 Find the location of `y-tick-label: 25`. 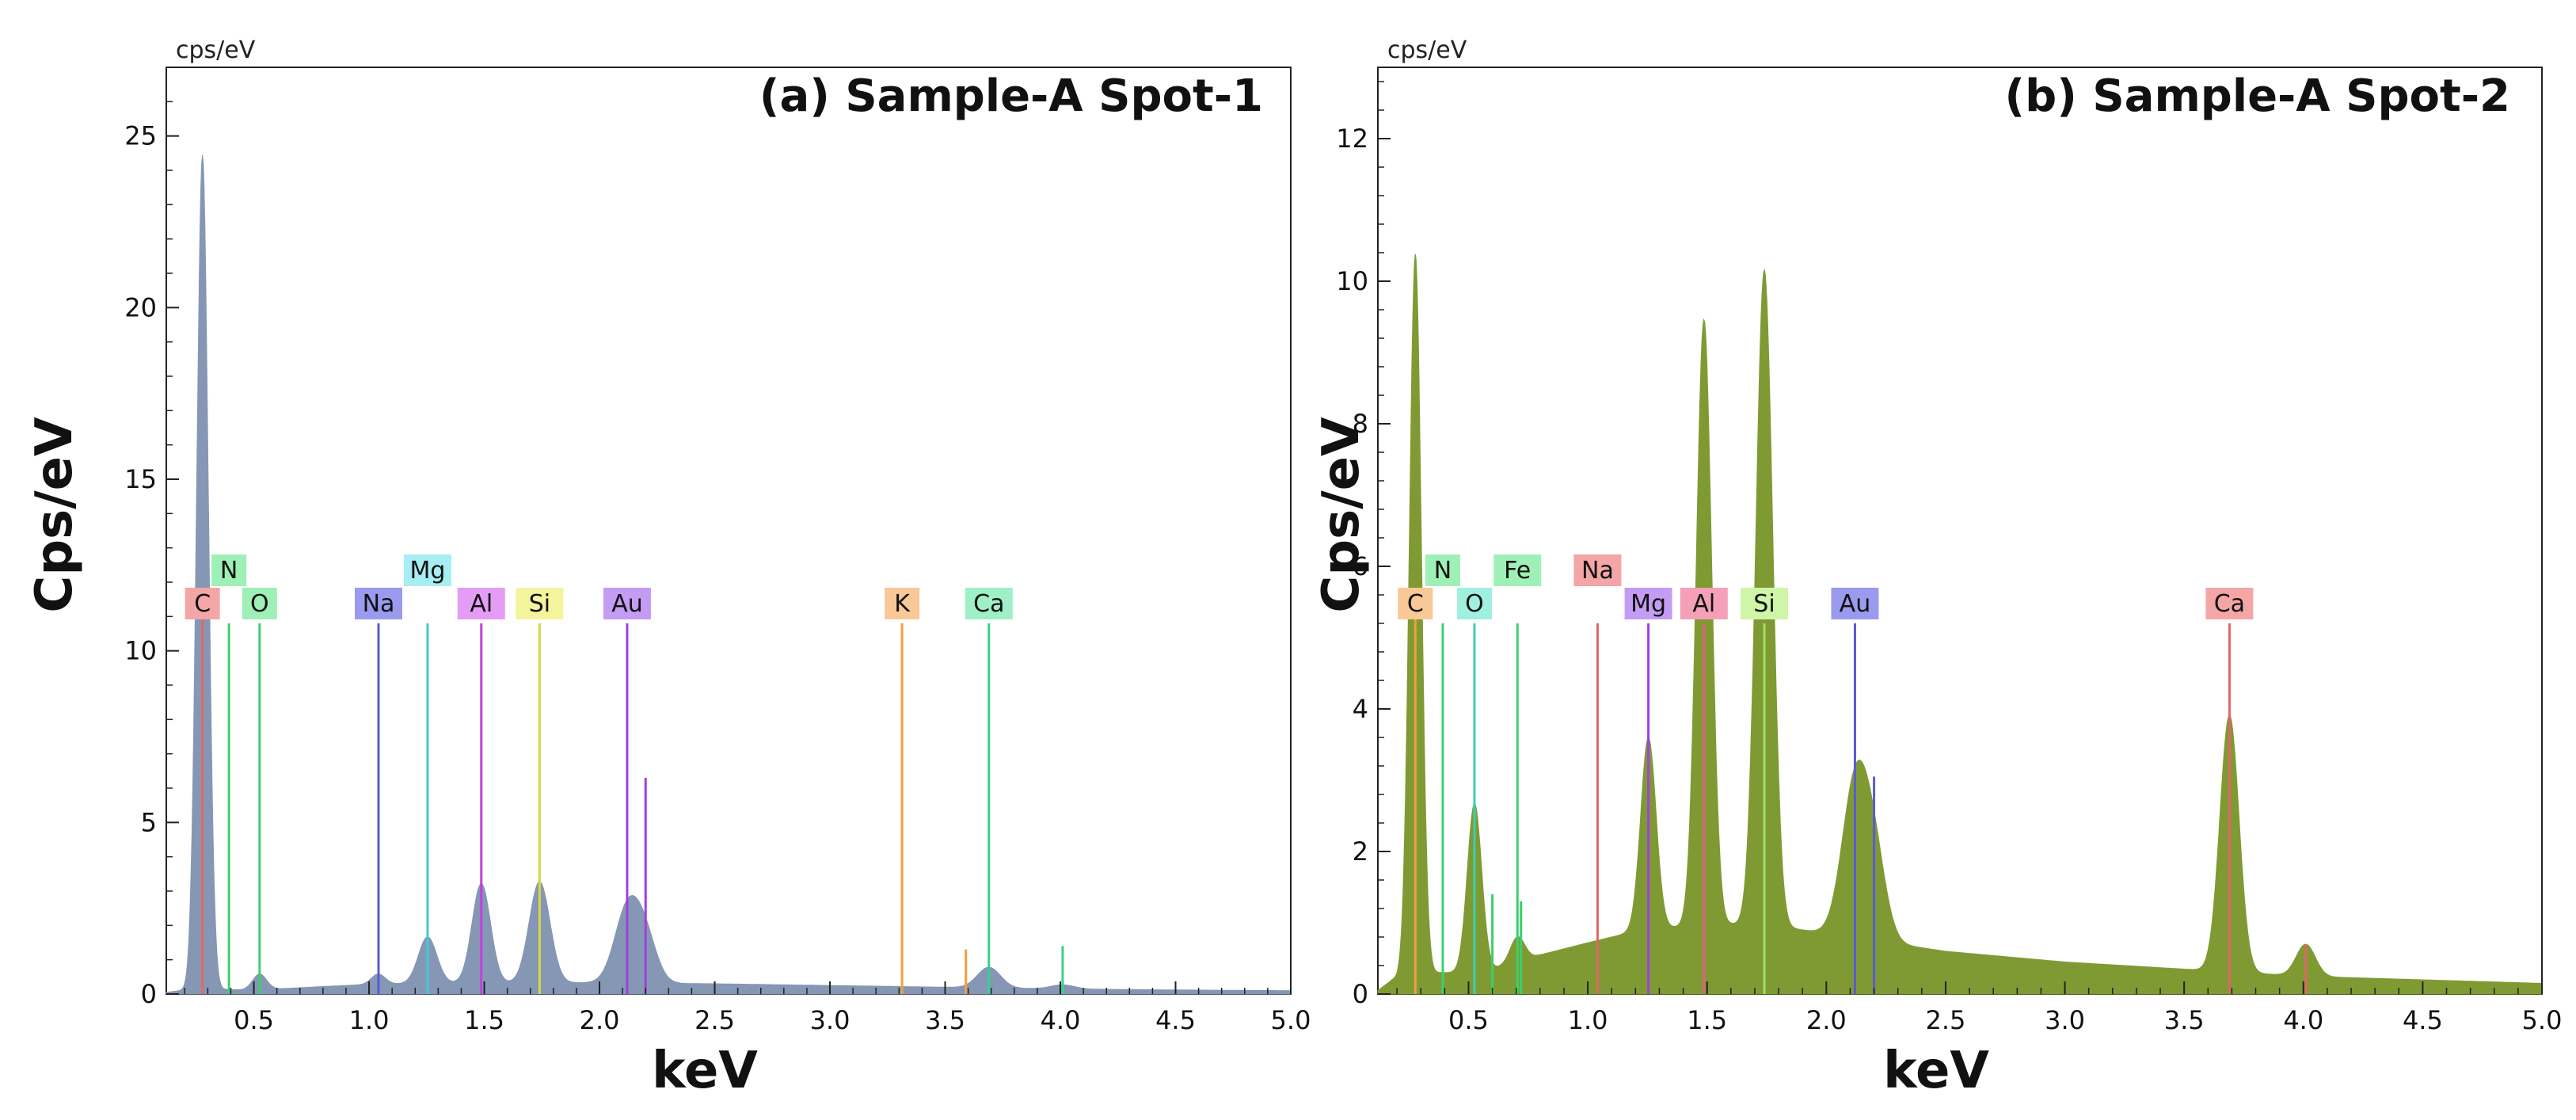

y-tick-label: 25 is located at coordinates (140, 136).